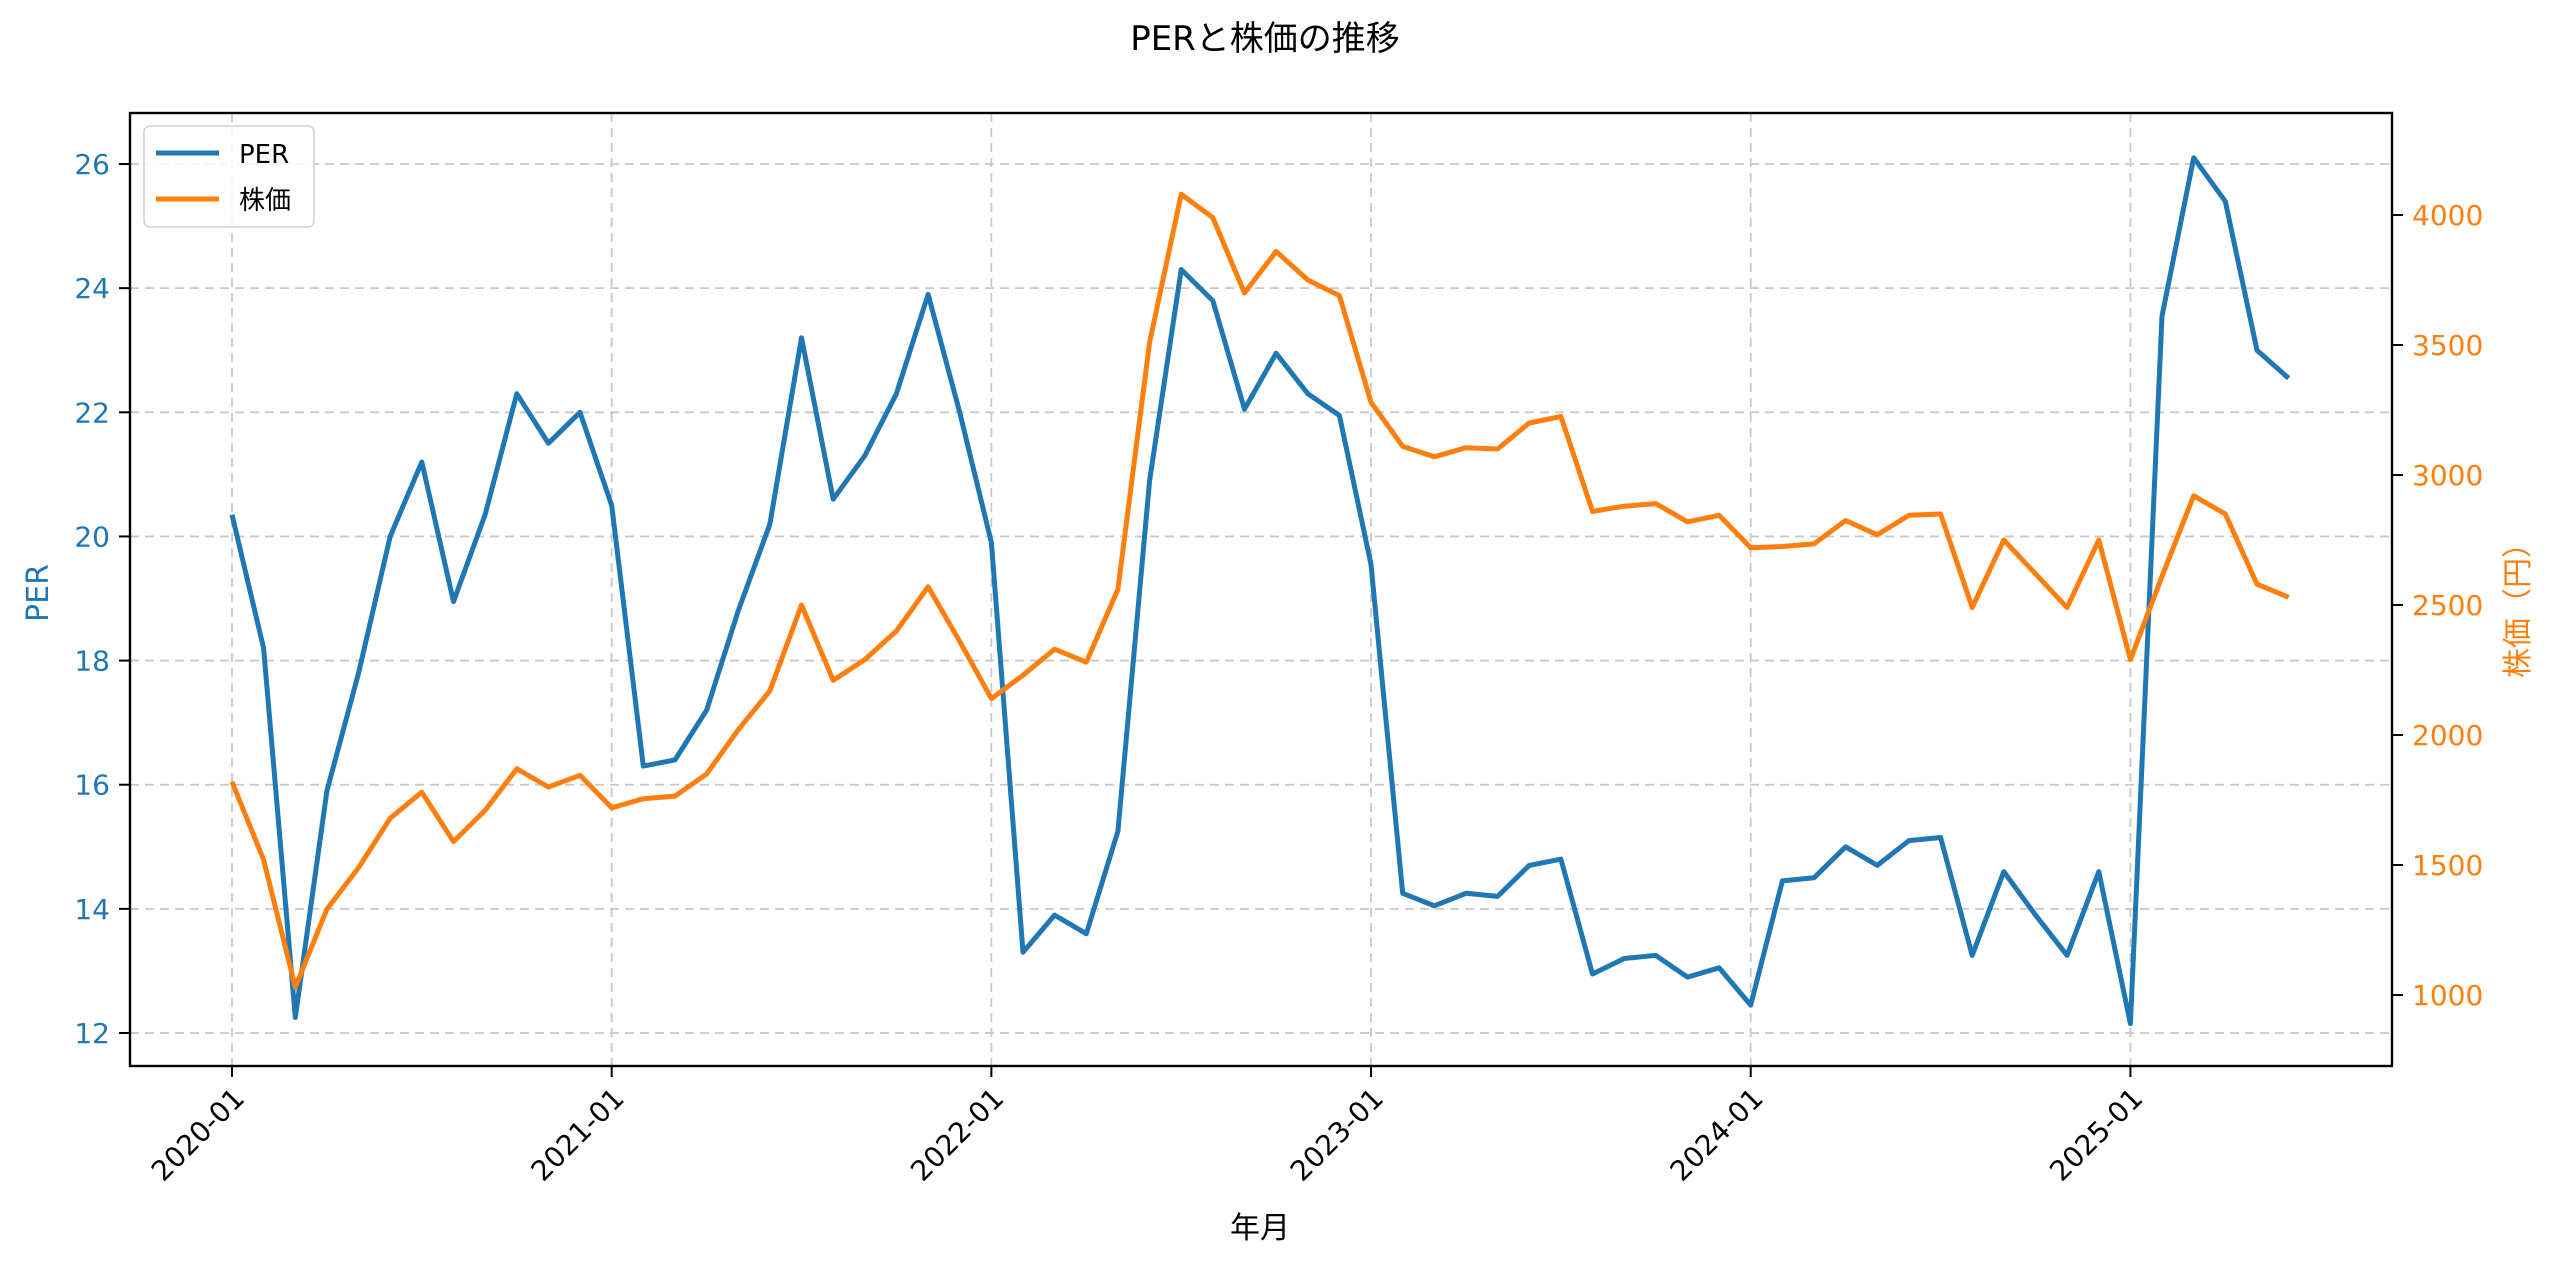 The height and width of the screenshot is (1269, 2560). I want to click on chart-title: PERと株価の推移, so click(1265, 39).